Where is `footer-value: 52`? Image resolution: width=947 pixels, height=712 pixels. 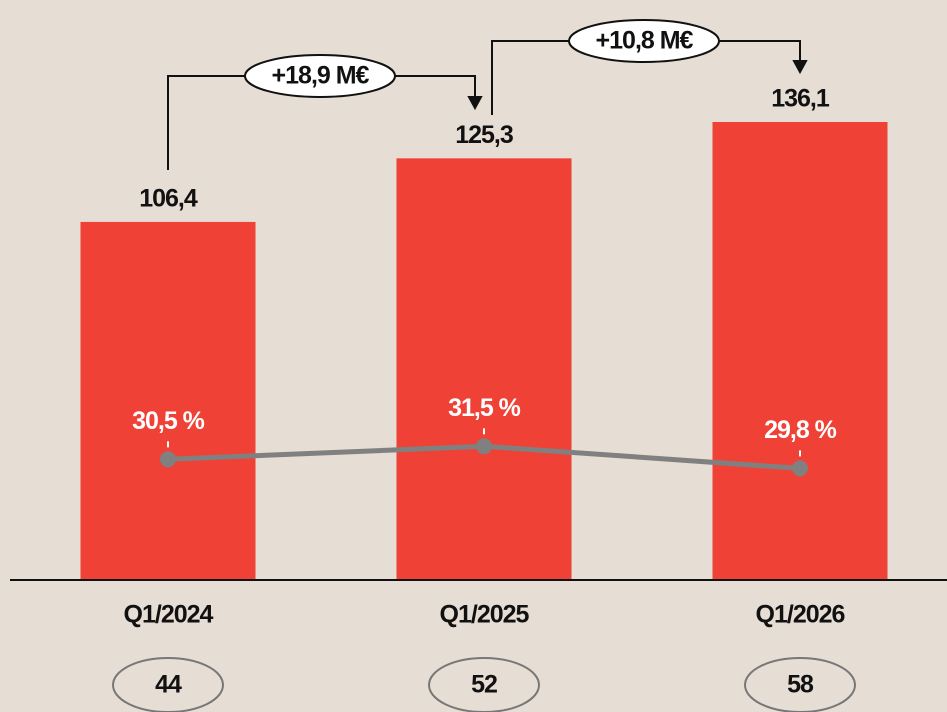
footer-value: 52 is located at coordinates (484, 685).